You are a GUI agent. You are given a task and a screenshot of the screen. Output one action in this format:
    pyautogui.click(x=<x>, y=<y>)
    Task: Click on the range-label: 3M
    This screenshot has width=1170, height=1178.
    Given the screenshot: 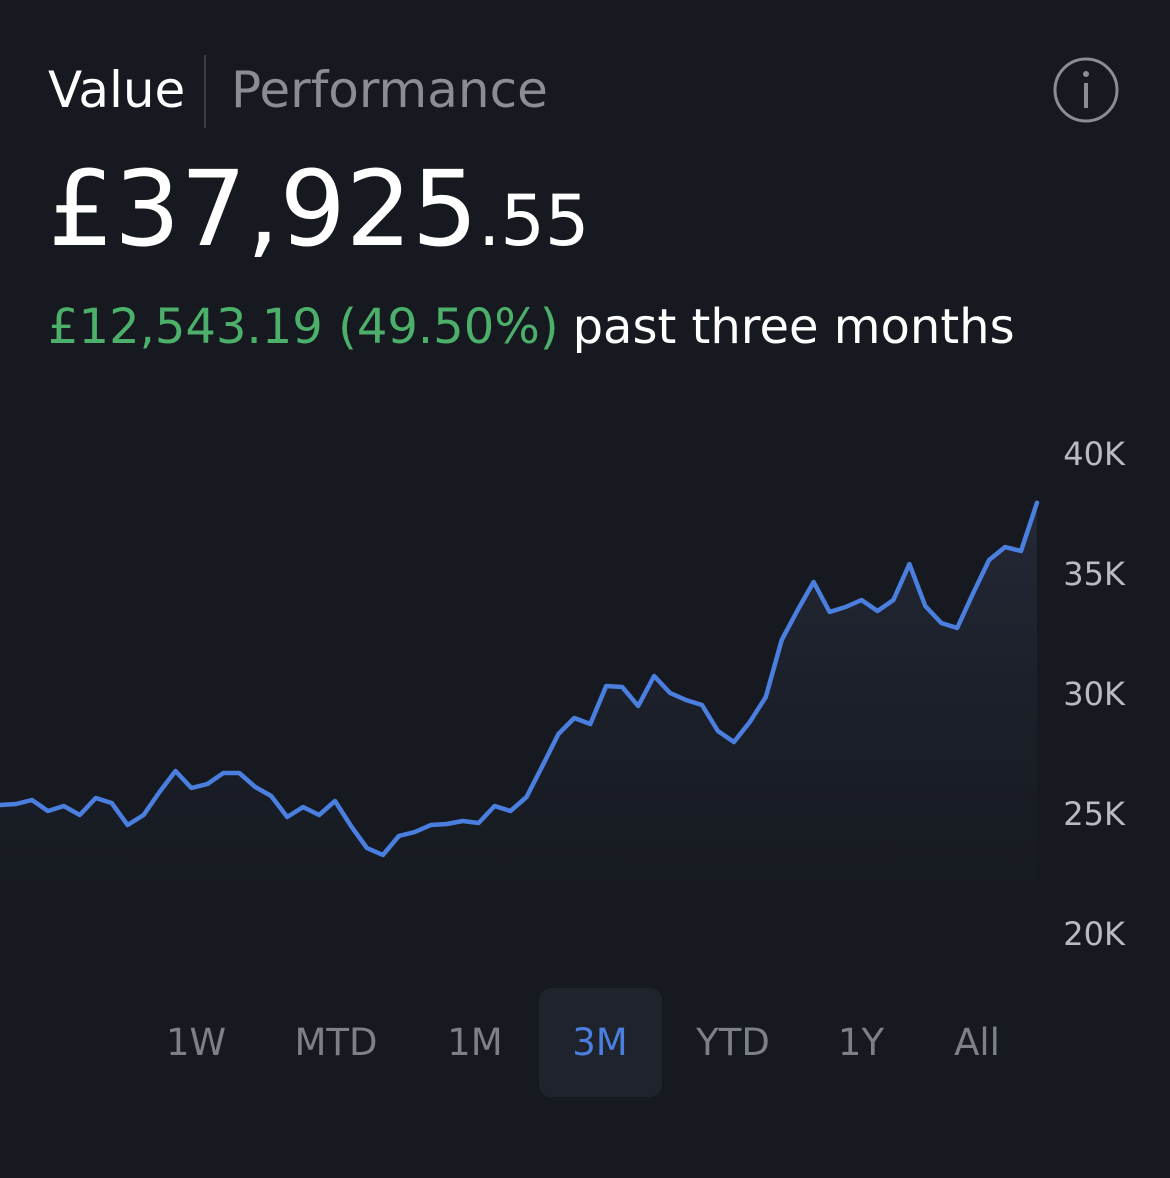 What is the action you would take?
    pyautogui.click(x=599, y=1042)
    